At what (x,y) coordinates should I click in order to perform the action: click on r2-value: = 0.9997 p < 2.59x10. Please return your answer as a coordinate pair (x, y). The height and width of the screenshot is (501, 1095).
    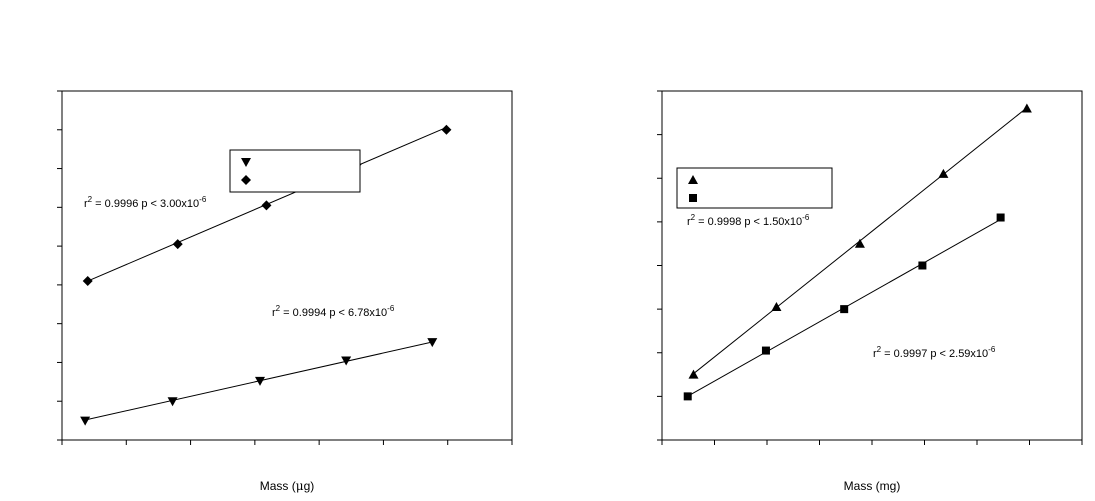
    Looking at the image, I should click on (934, 354).